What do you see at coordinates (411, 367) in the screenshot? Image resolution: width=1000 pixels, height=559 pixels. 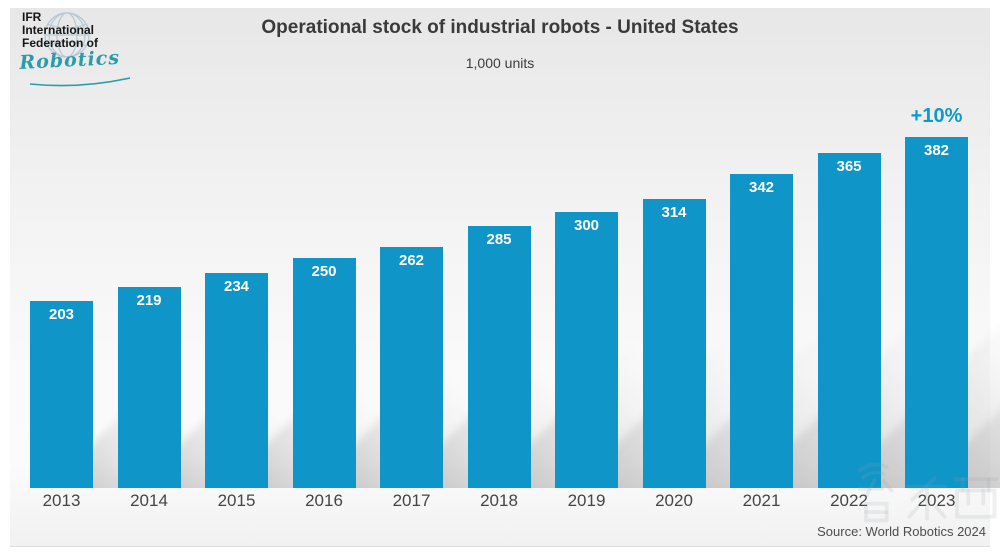 I see `bar-2017: 262` at bounding box center [411, 367].